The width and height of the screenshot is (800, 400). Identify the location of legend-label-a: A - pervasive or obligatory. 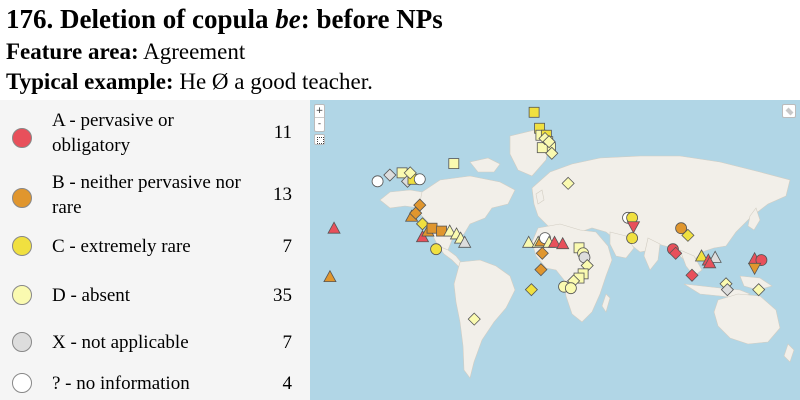
(113, 133).